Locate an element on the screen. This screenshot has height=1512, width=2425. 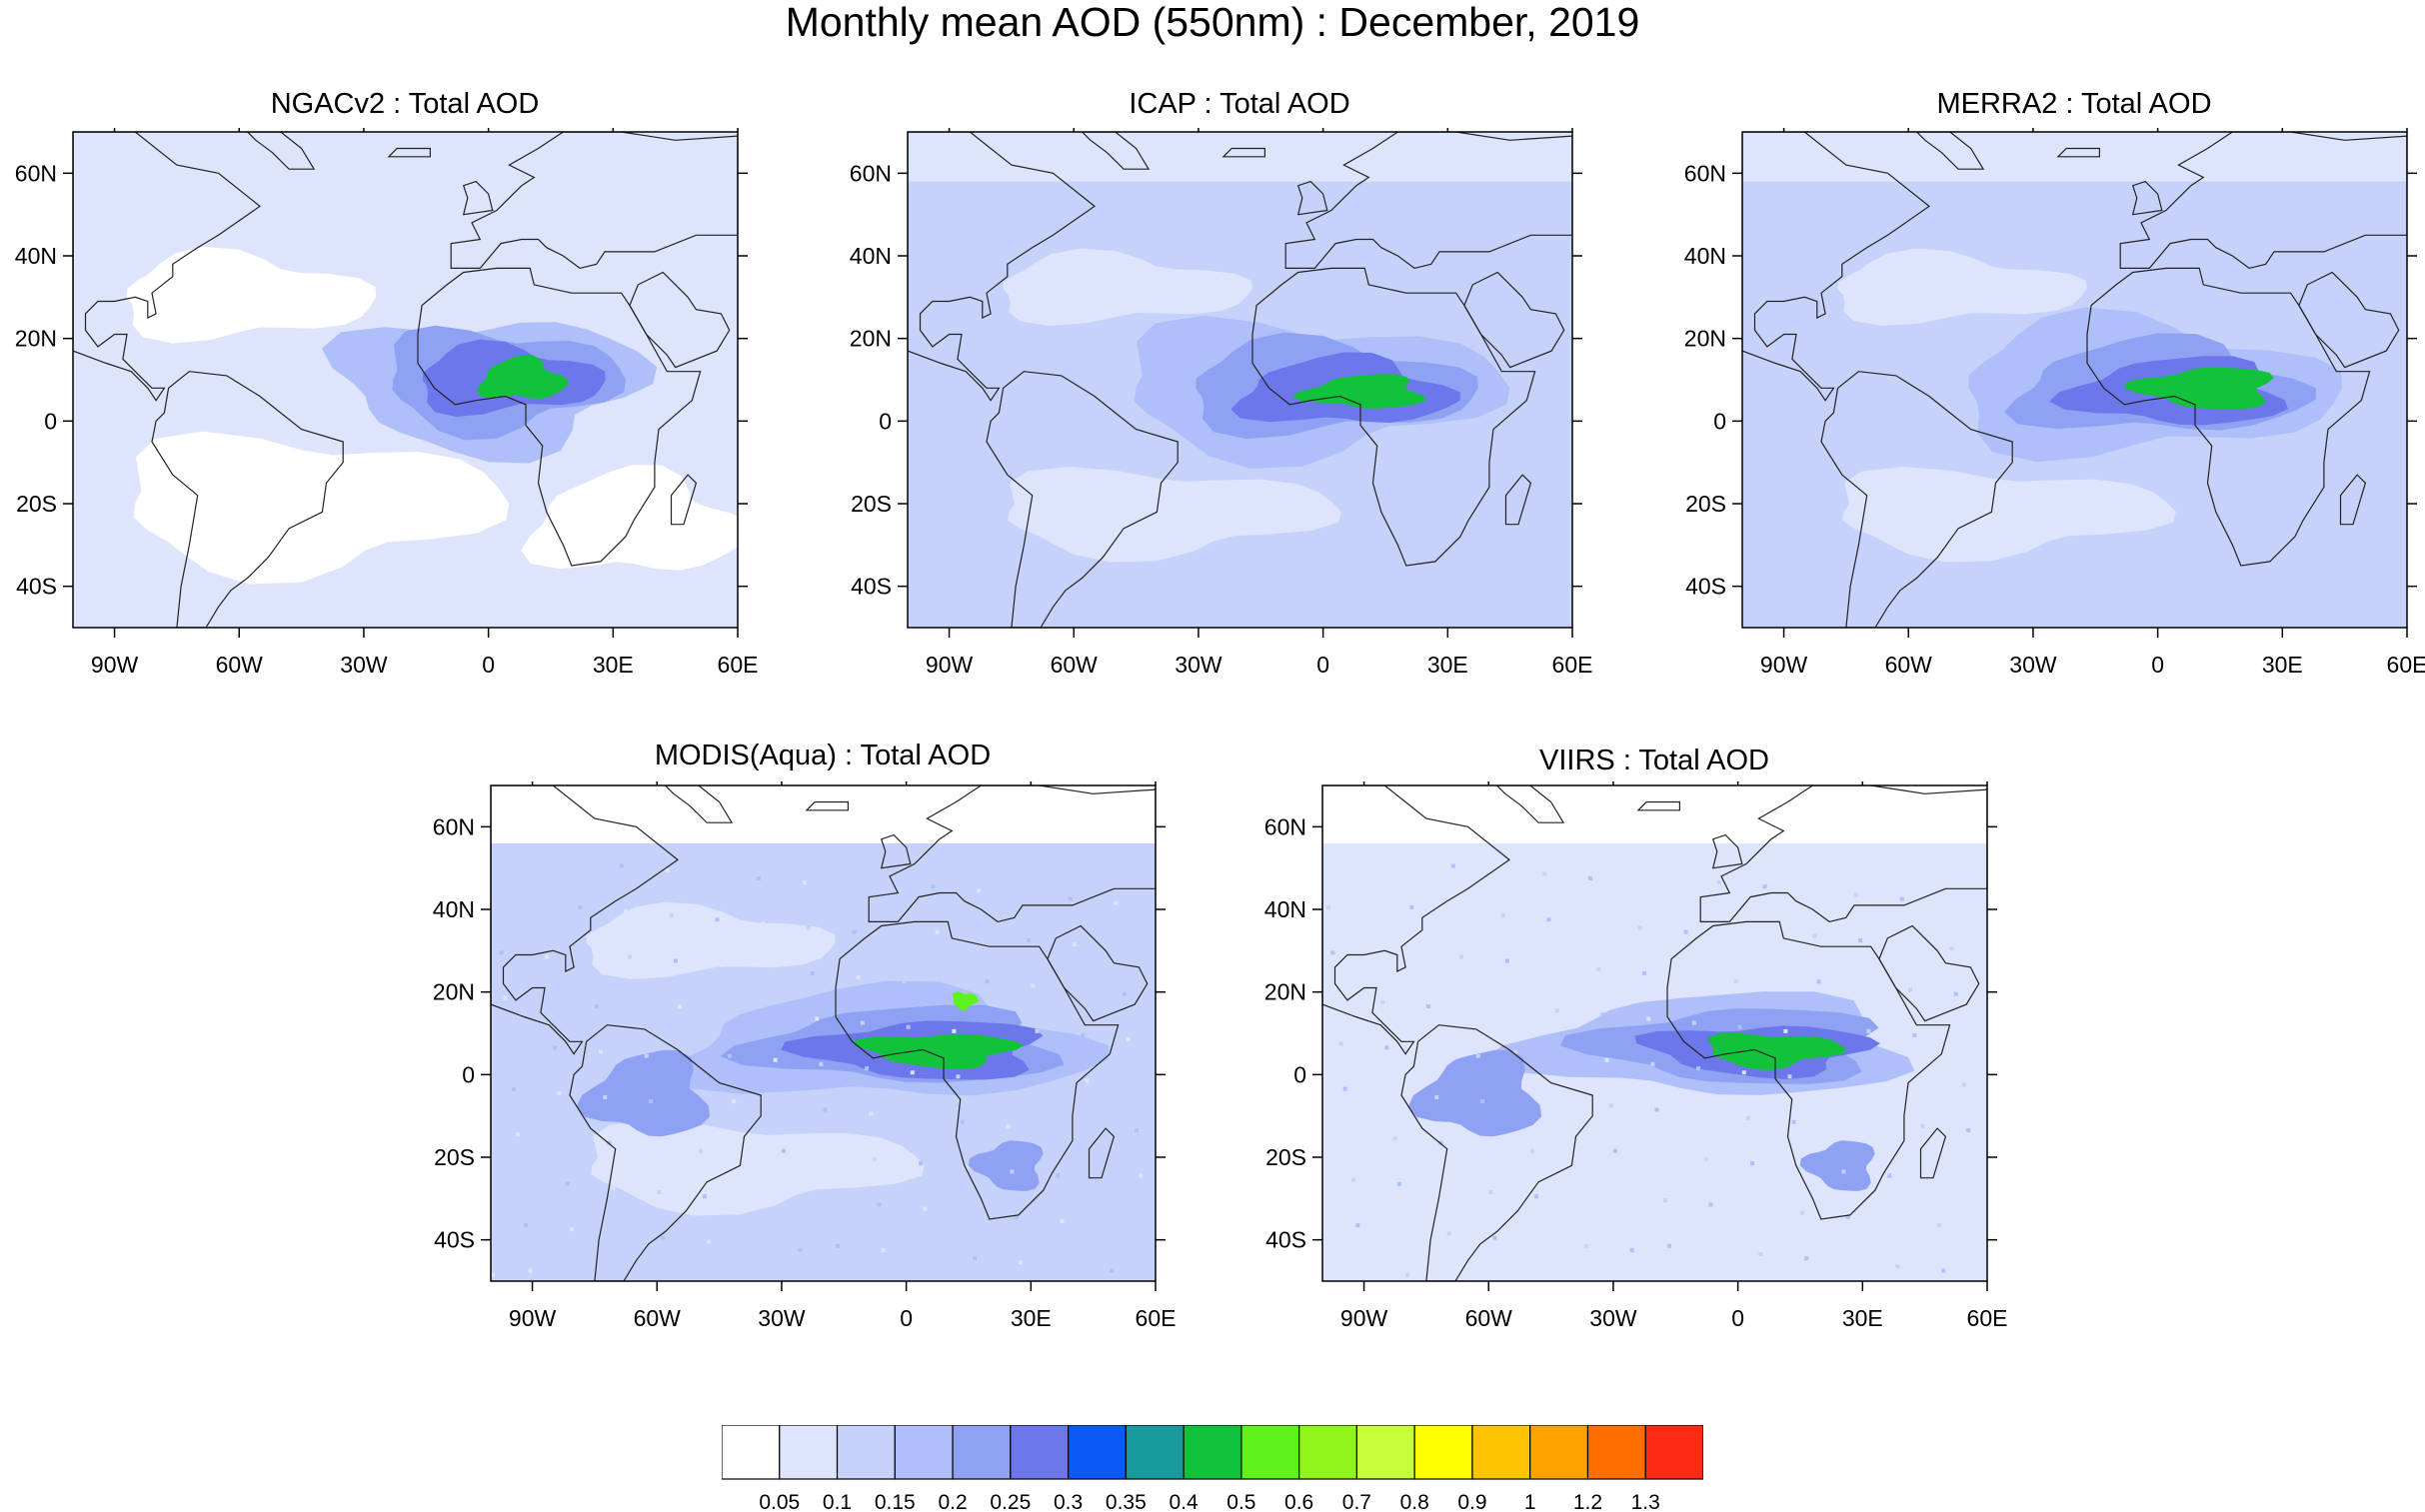
lon-label: 60E is located at coordinates (1157, 1318).